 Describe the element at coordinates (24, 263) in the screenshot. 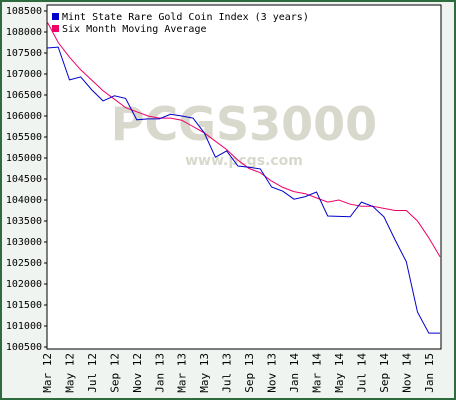

I see `y-tick-label: 102500` at that location.